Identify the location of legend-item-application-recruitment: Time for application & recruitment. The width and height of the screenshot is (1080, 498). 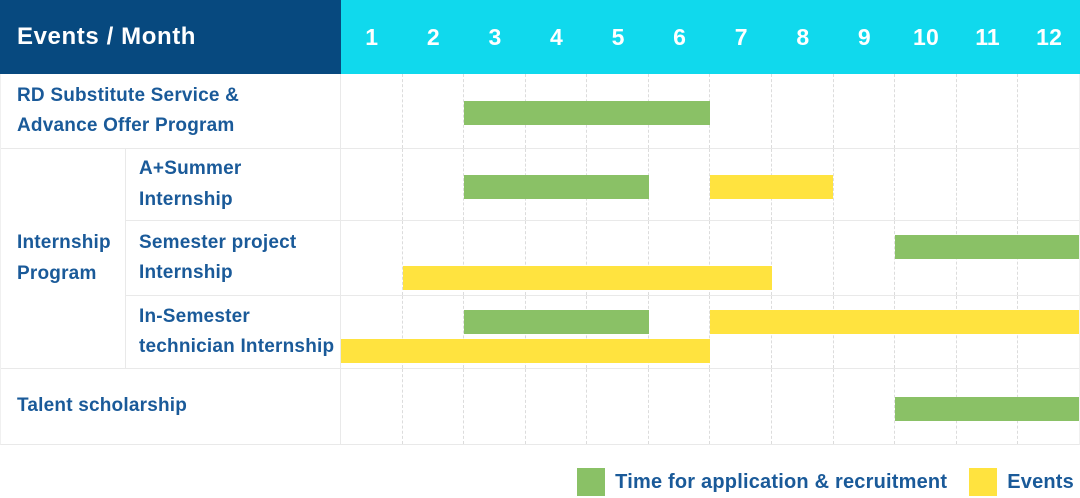
(762, 482).